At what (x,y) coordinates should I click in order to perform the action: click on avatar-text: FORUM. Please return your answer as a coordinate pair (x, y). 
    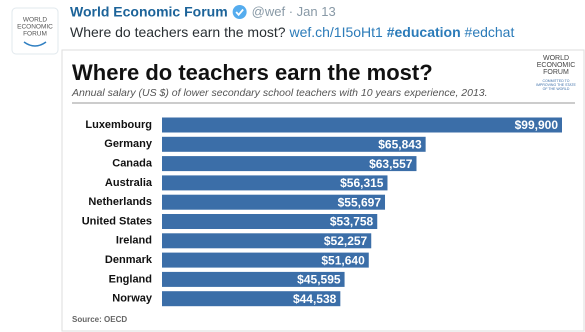
    Looking at the image, I should click on (35, 34).